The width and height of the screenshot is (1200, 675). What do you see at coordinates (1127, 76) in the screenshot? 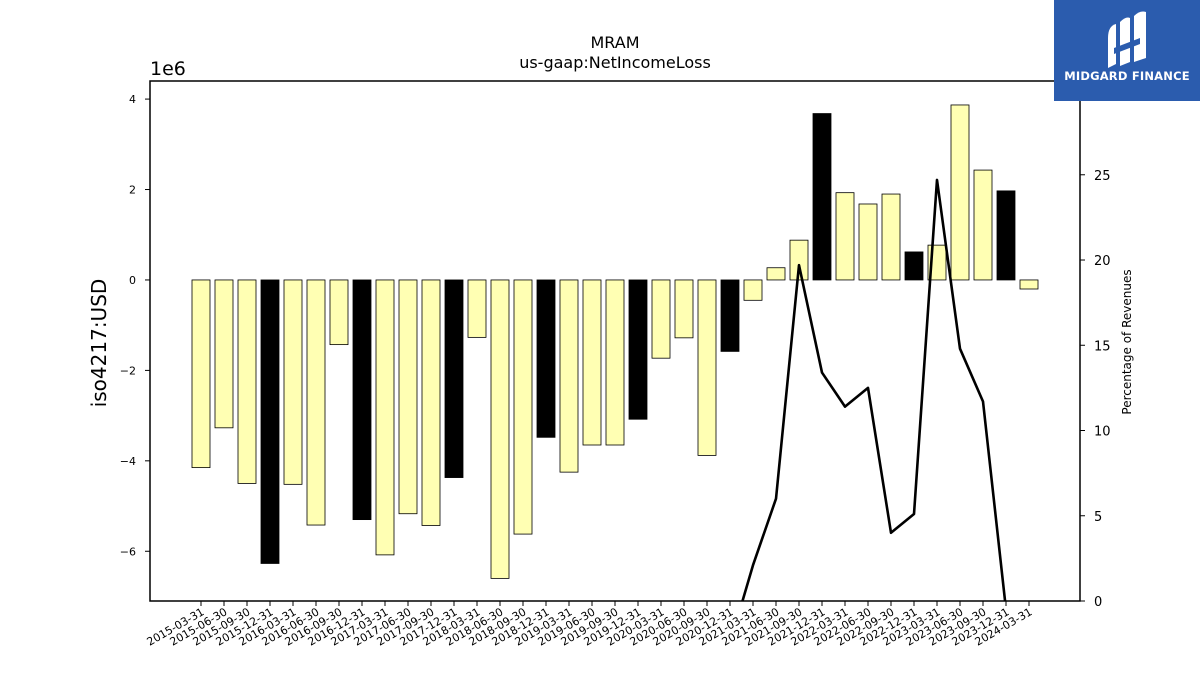
I see `brand-name: MIDGARD FINANCE` at bounding box center [1127, 76].